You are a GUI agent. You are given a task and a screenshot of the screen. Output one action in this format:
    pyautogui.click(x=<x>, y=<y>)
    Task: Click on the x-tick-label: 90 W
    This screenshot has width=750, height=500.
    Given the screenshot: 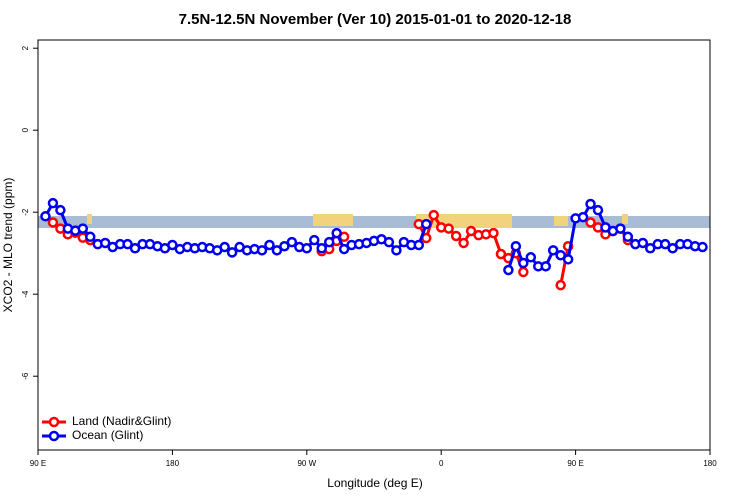 What is the action you would take?
    pyautogui.click(x=306, y=463)
    